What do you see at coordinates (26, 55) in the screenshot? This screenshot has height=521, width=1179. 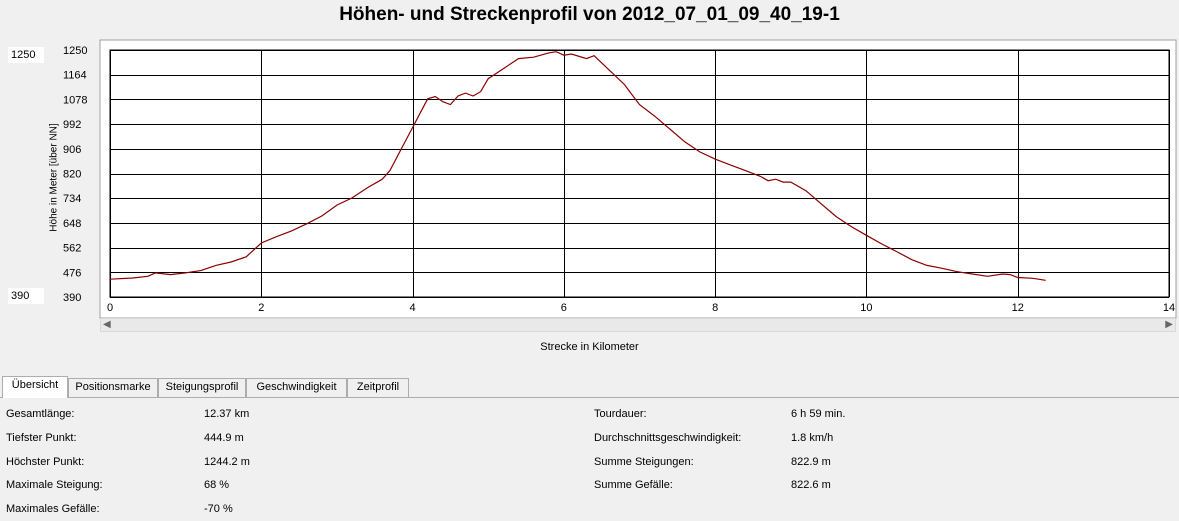 I see `y-max-input: 1250` at bounding box center [26, 55].